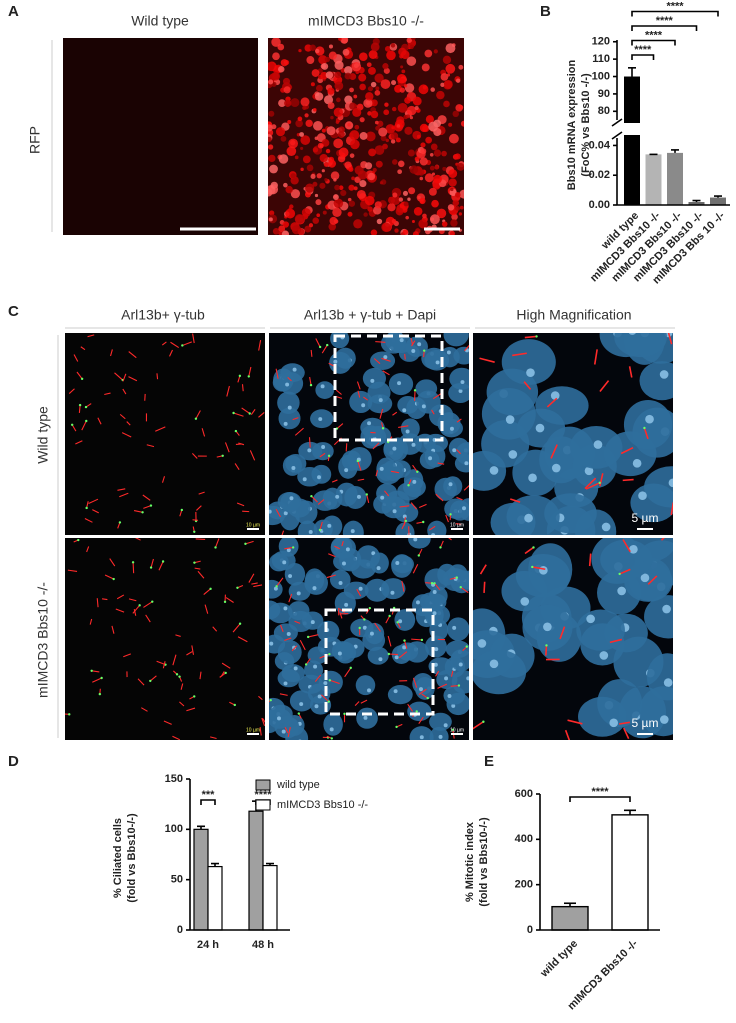 The height and width of the screenshot is (1023, 736). Describe the element at coordinates (645, 723) in the screenshot. I see `scale-label: 5 µm` at that location.